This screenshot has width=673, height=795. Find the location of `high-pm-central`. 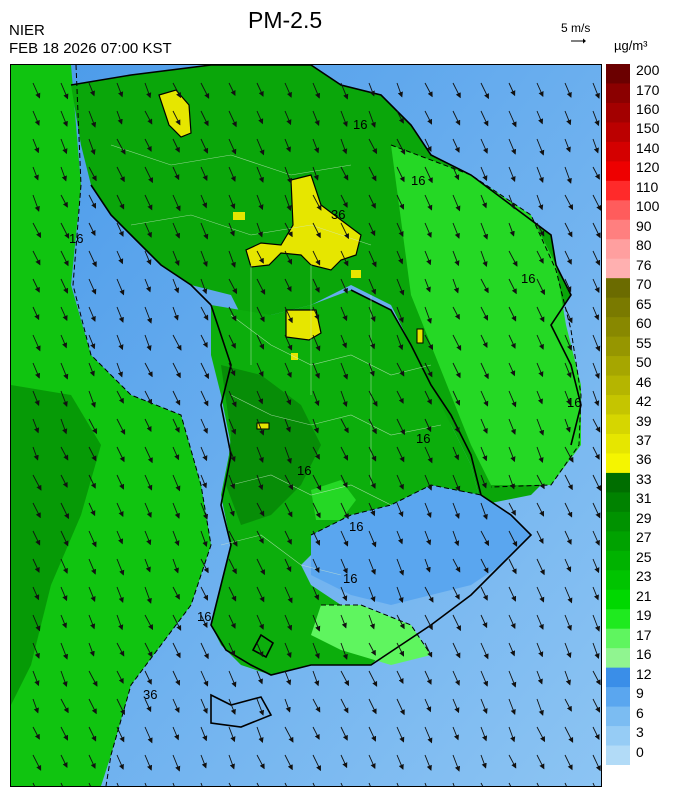

high-pm-central is located at coordinates (303, 222).